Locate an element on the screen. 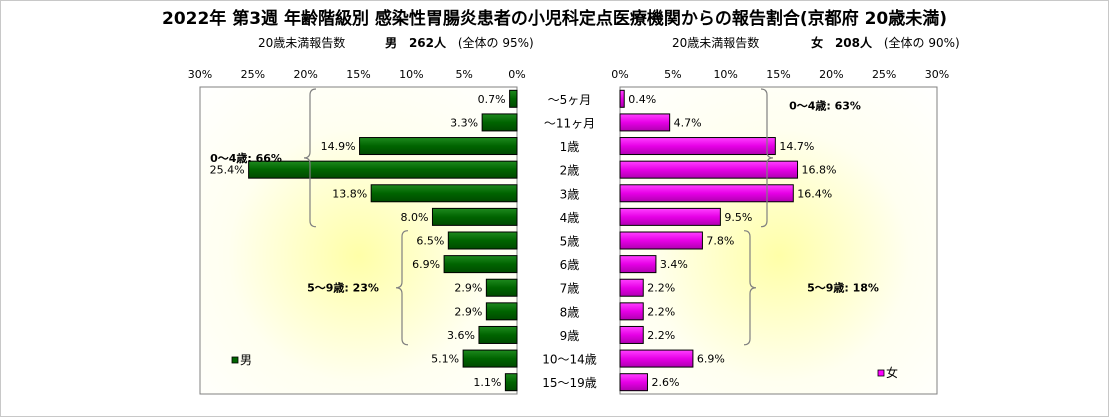 This screenshot has width=1109, height=417. male-data-label: 8.0% is located at coordinates (415, 217).